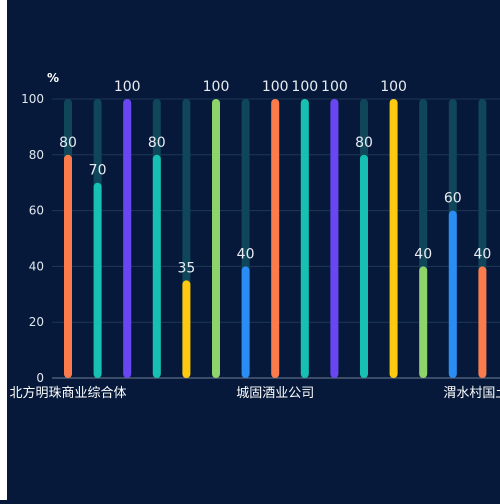 This screenshot has height=504, width=500. I want to click on y-tick-label: 40, so click(36, 266).